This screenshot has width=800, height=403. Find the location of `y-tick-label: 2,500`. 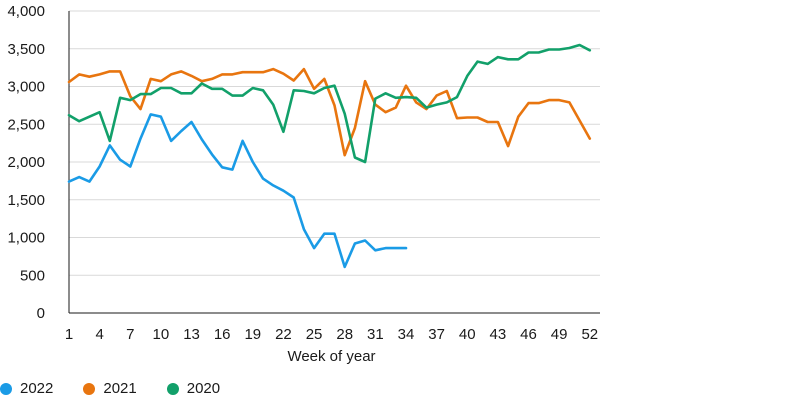

y-tick-label: 2,500 is located at coordinates (26, 124).